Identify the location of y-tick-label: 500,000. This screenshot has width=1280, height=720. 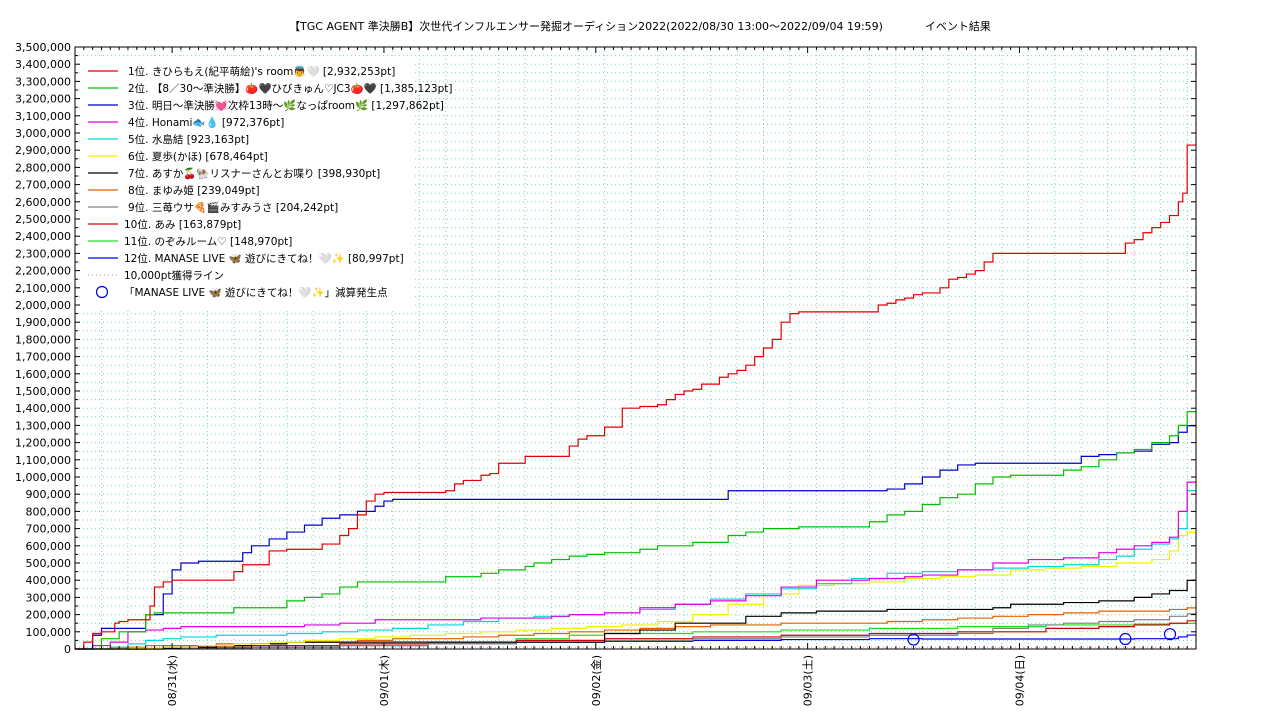
(49, 563).